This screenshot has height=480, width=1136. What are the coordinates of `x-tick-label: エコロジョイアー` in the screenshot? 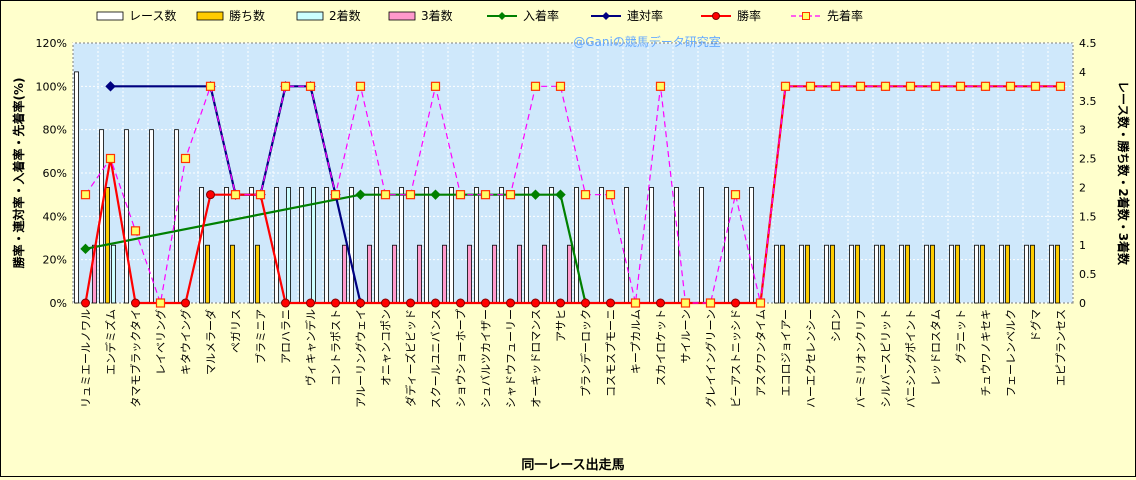 It's located at (786, 352).